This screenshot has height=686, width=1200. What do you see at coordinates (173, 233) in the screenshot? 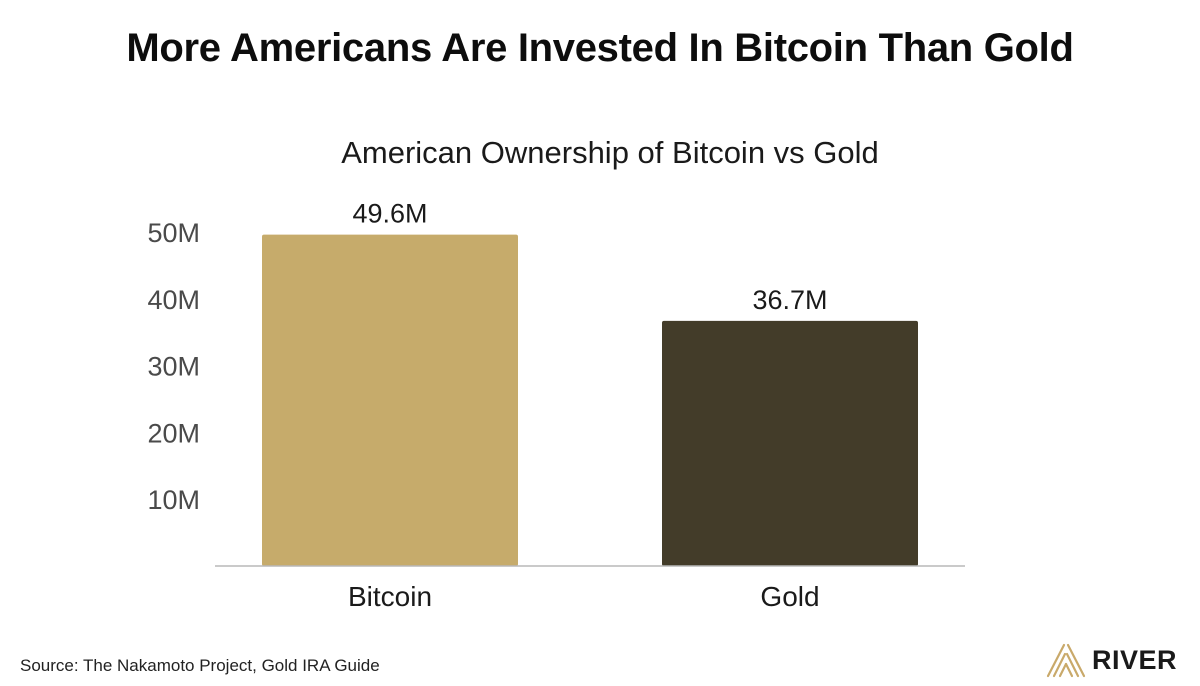
I see `y-tick-label: 50M` at bounding box center [173, 233].